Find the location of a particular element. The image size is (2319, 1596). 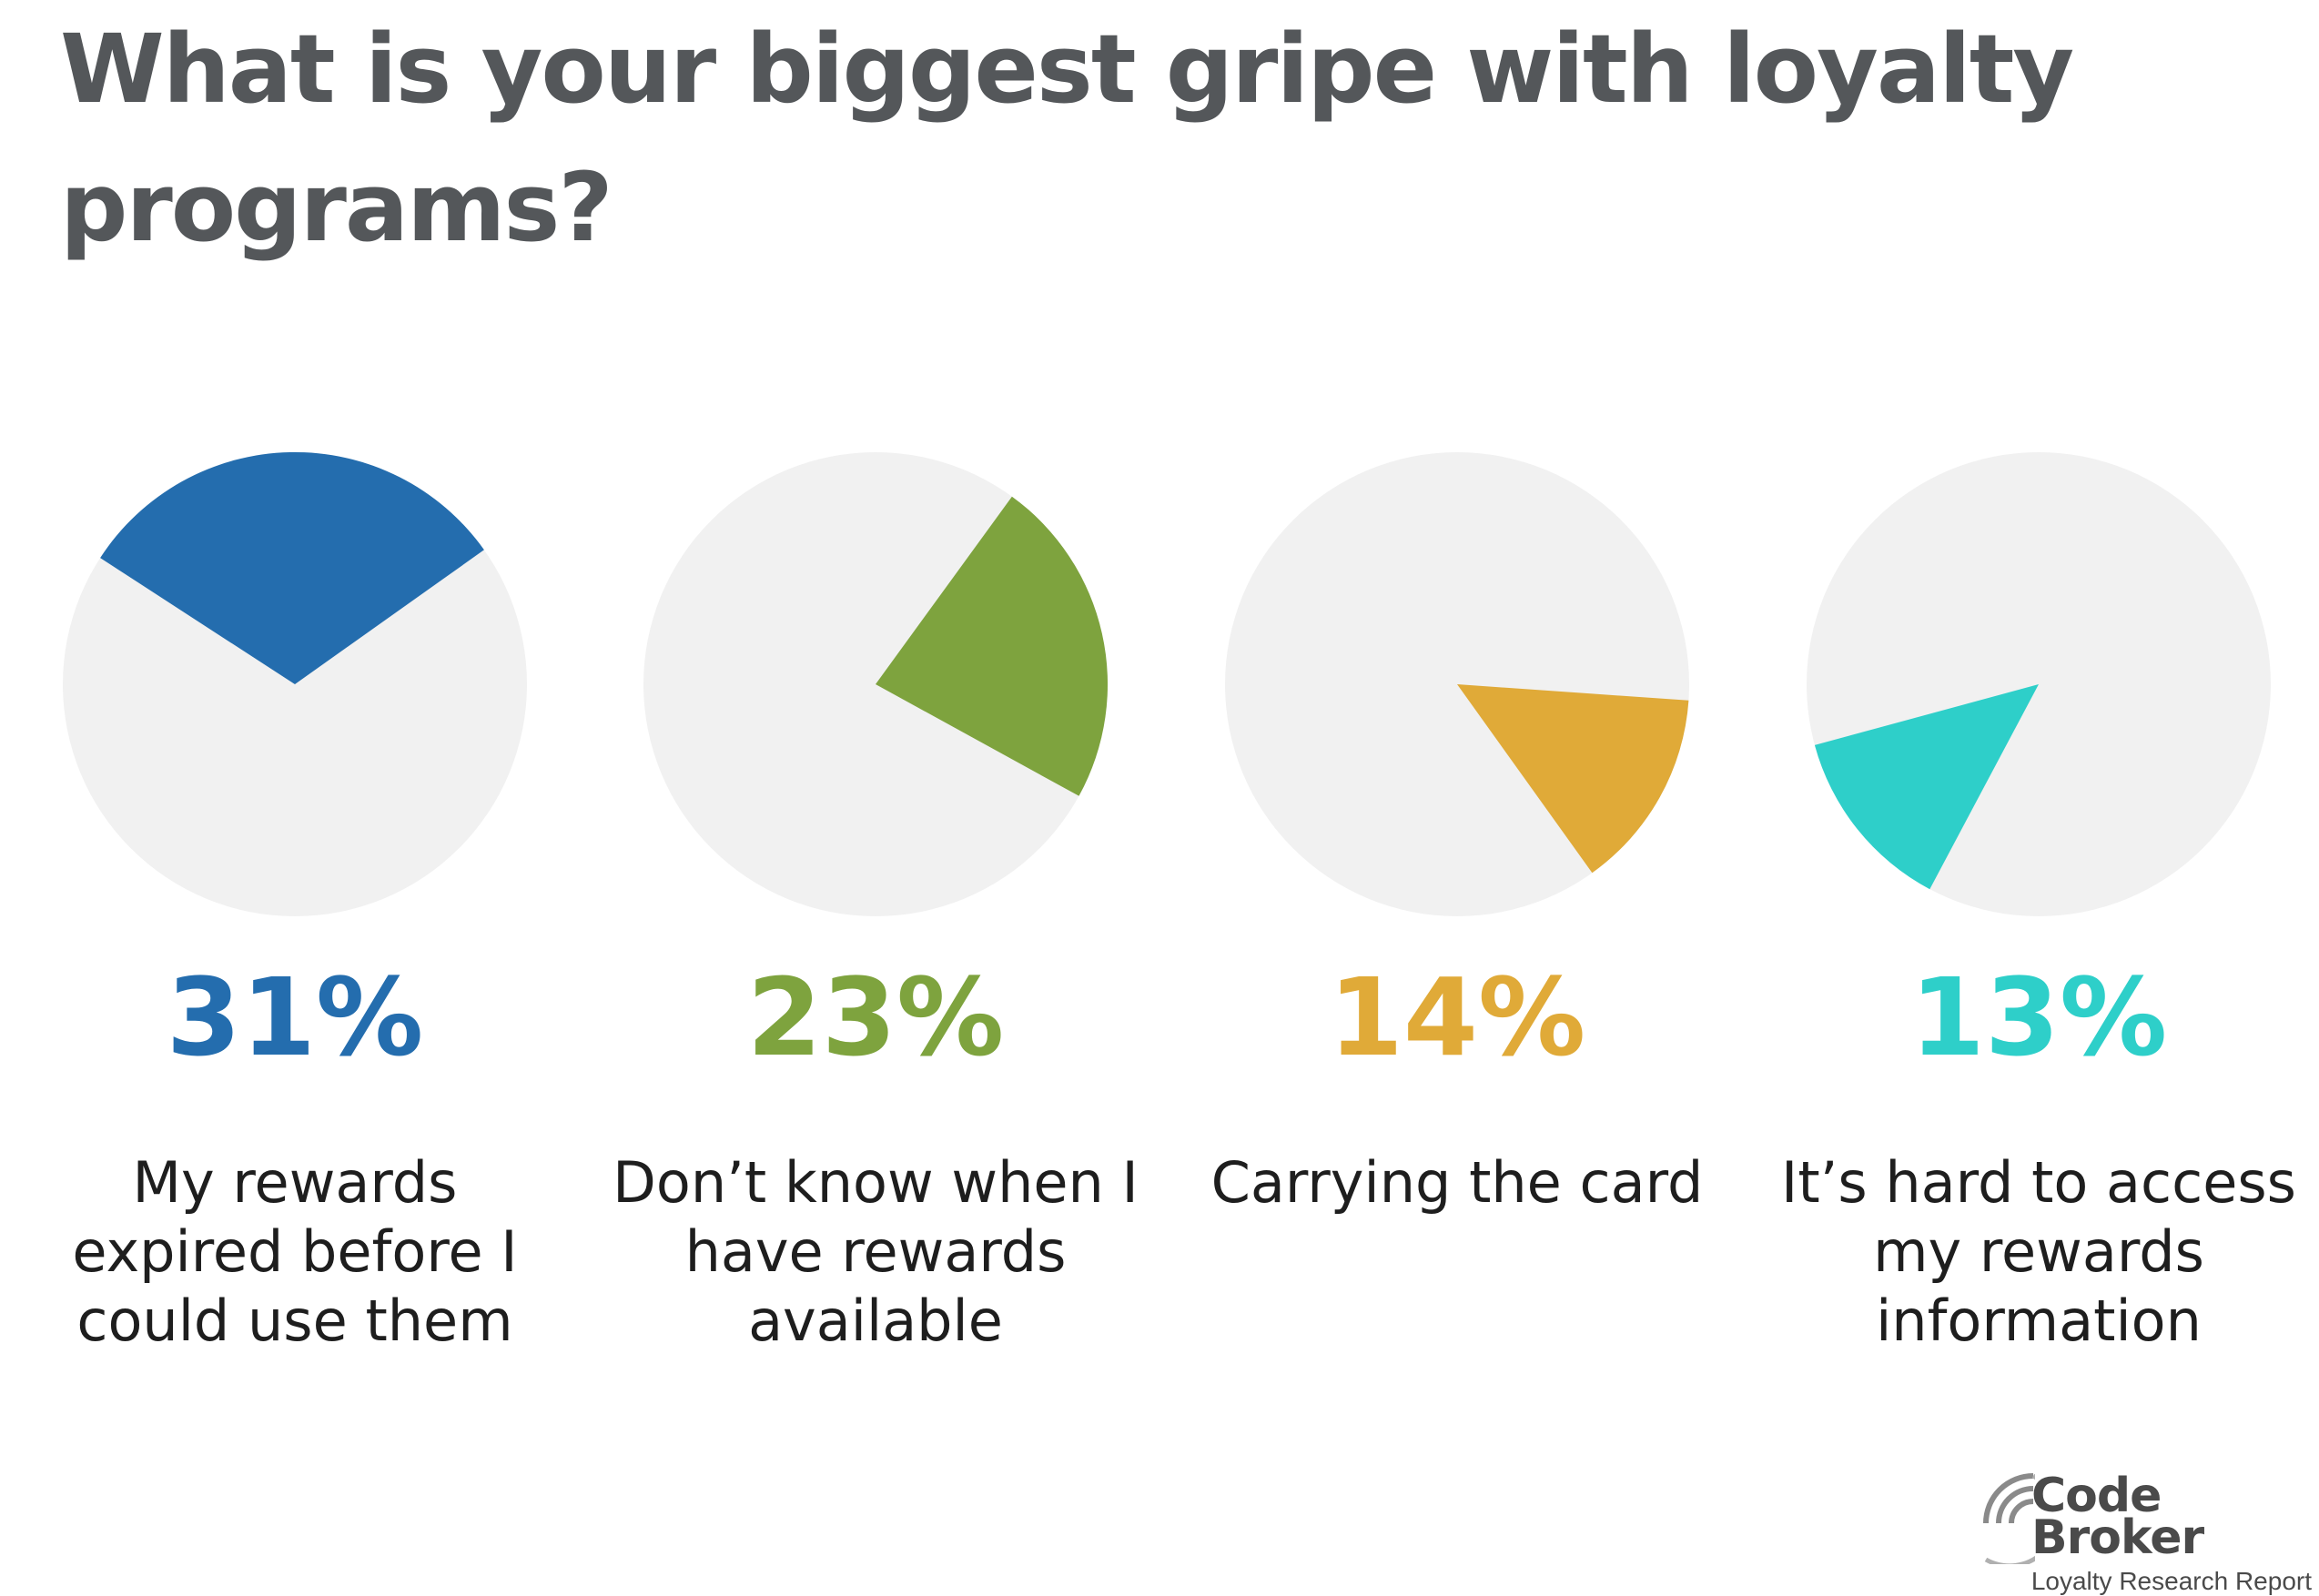

logo-tagline: Loyalty Research Report is located at coordinates (2171, 1581).